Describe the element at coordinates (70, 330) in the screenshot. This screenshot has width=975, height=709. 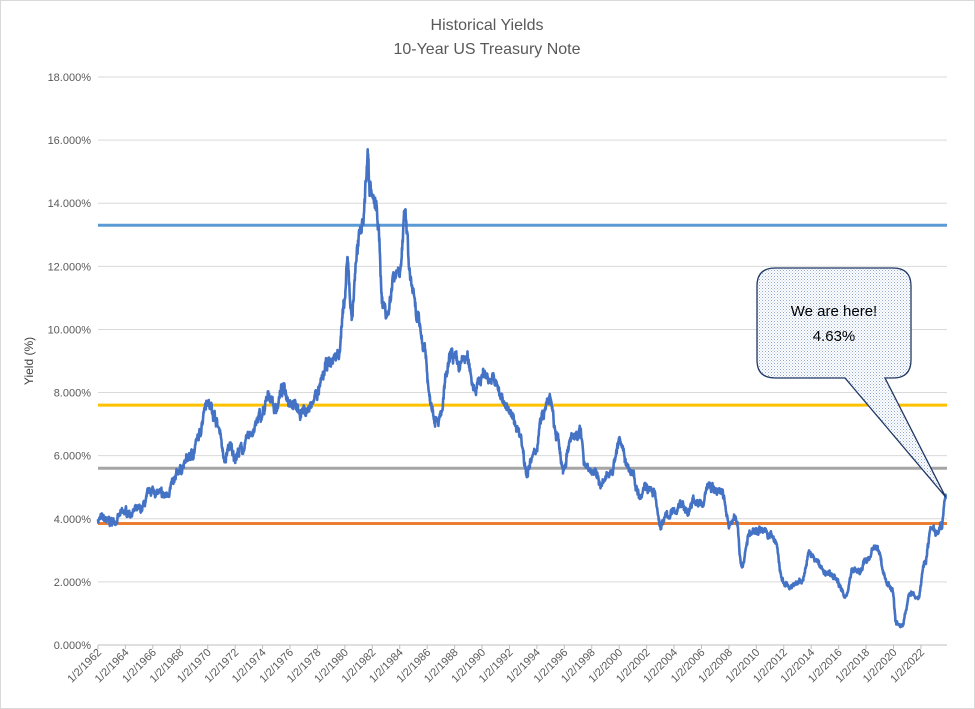
I see `y-tick-label: 10.000%` at that location.